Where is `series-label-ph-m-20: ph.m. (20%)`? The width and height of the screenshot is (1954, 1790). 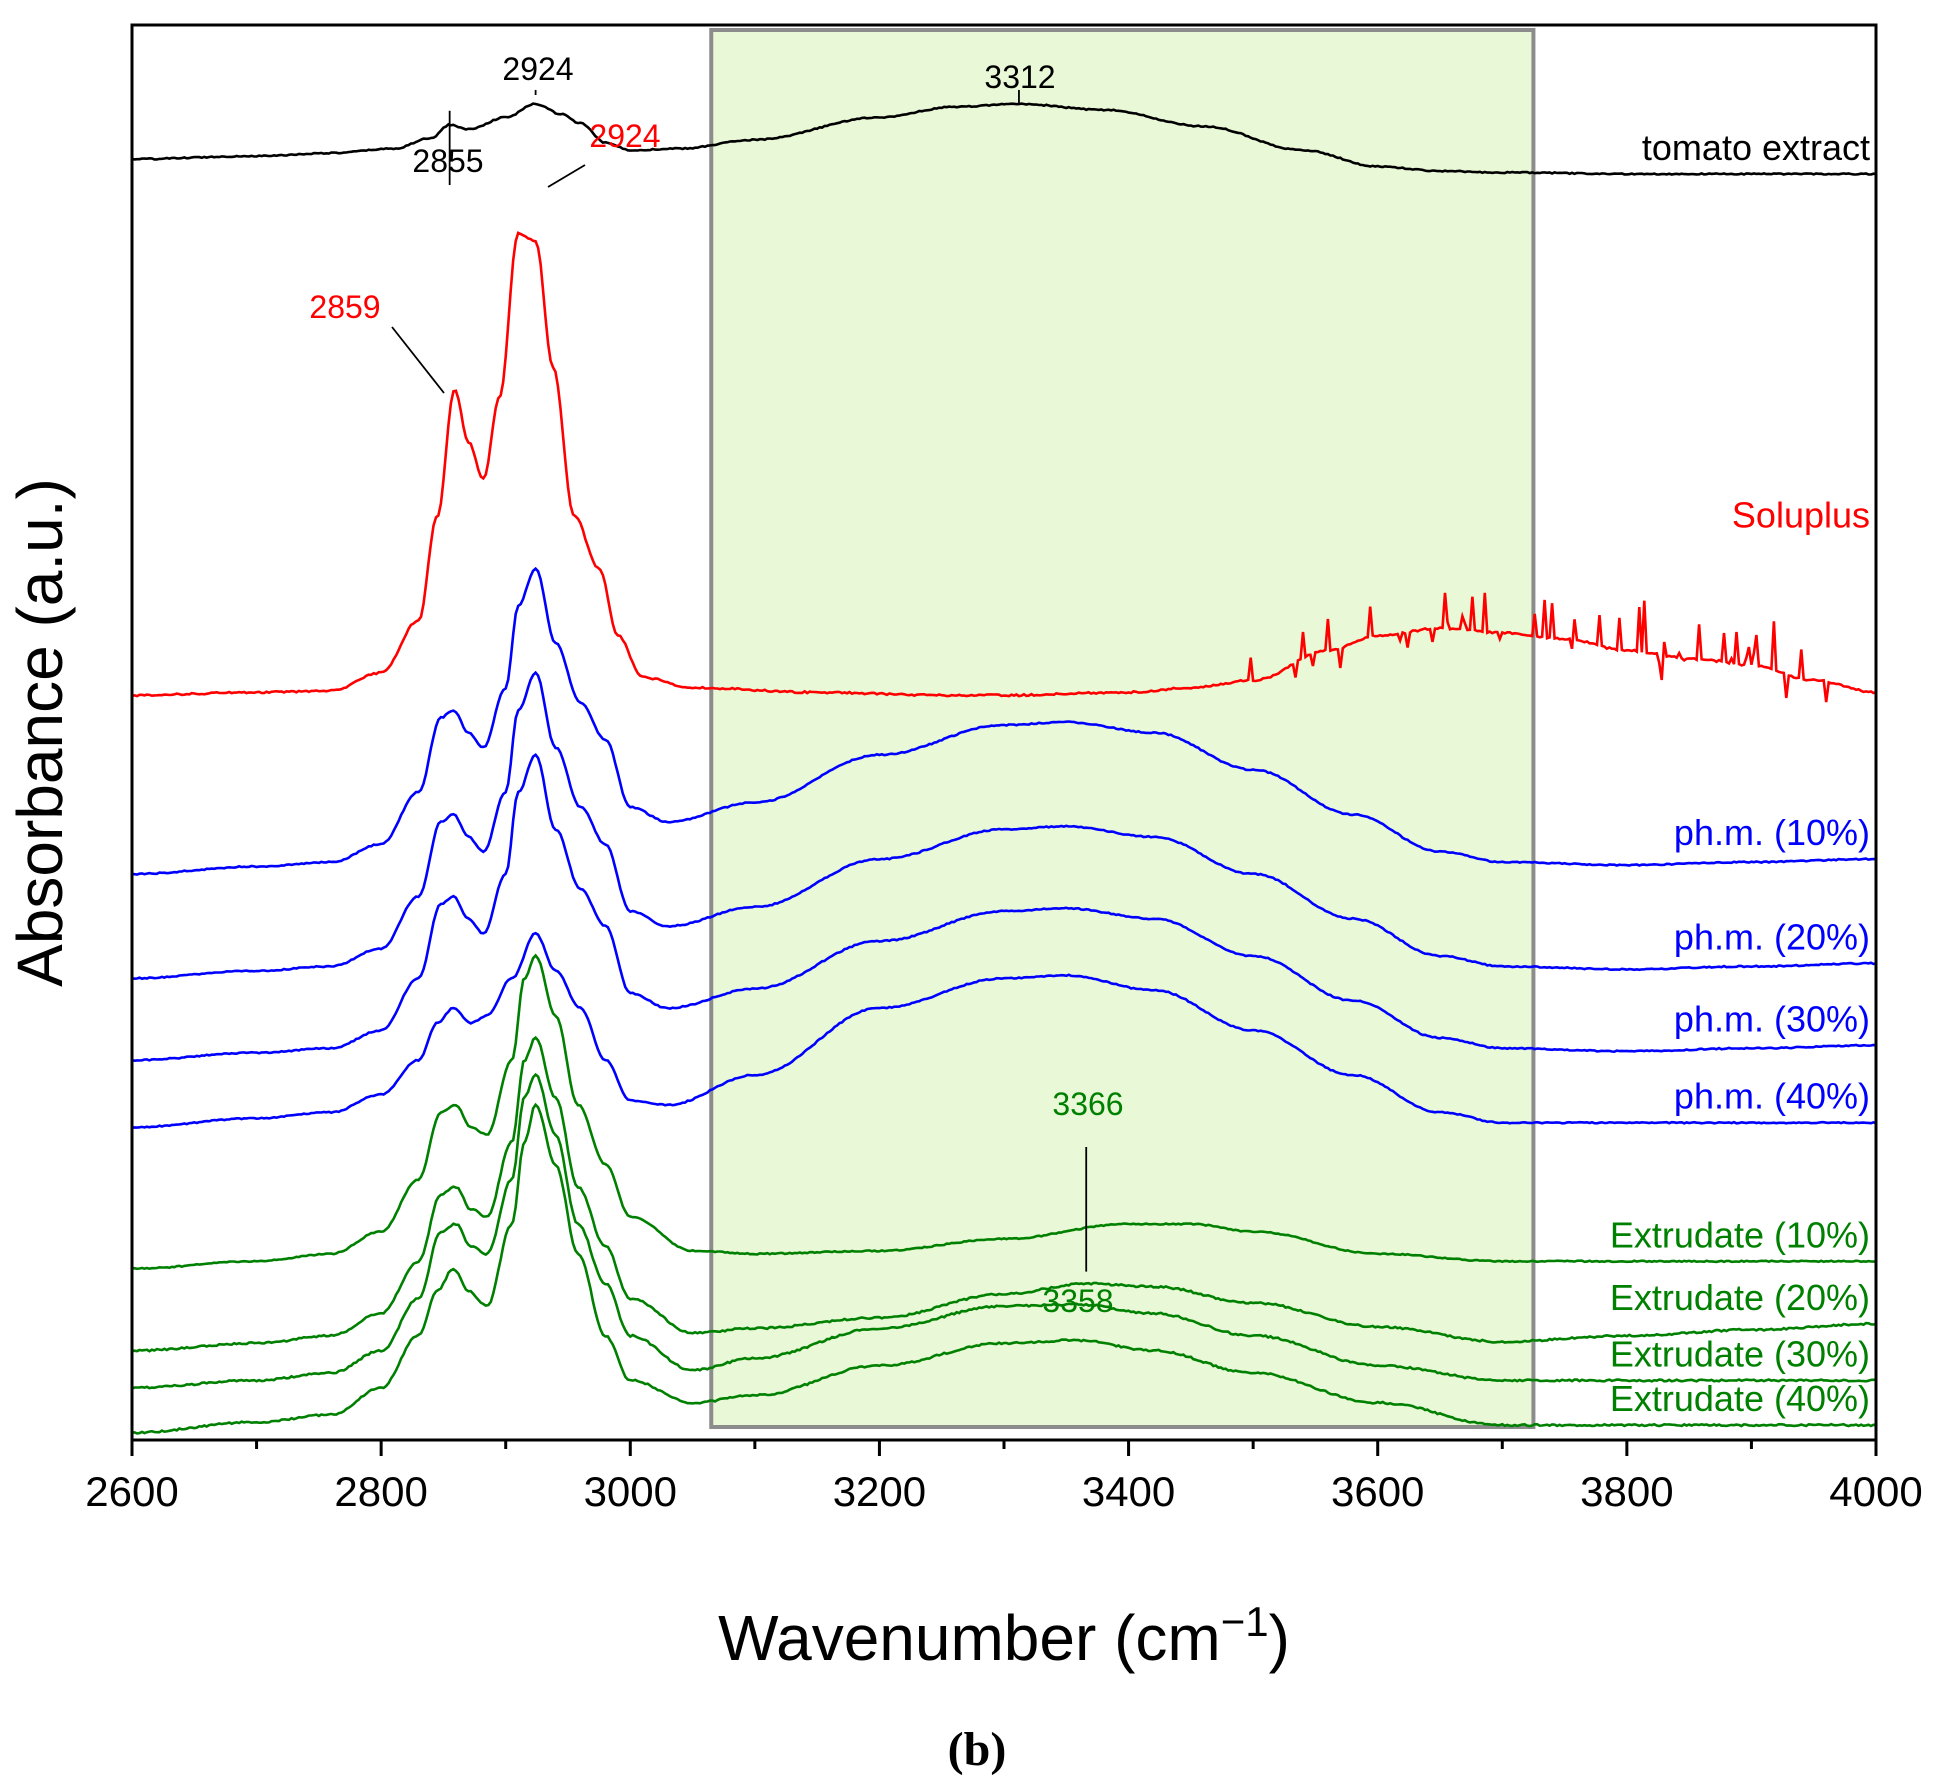 series-label-ph-m-20: ph.m. (20%) is located at coordinates (1772, 936).